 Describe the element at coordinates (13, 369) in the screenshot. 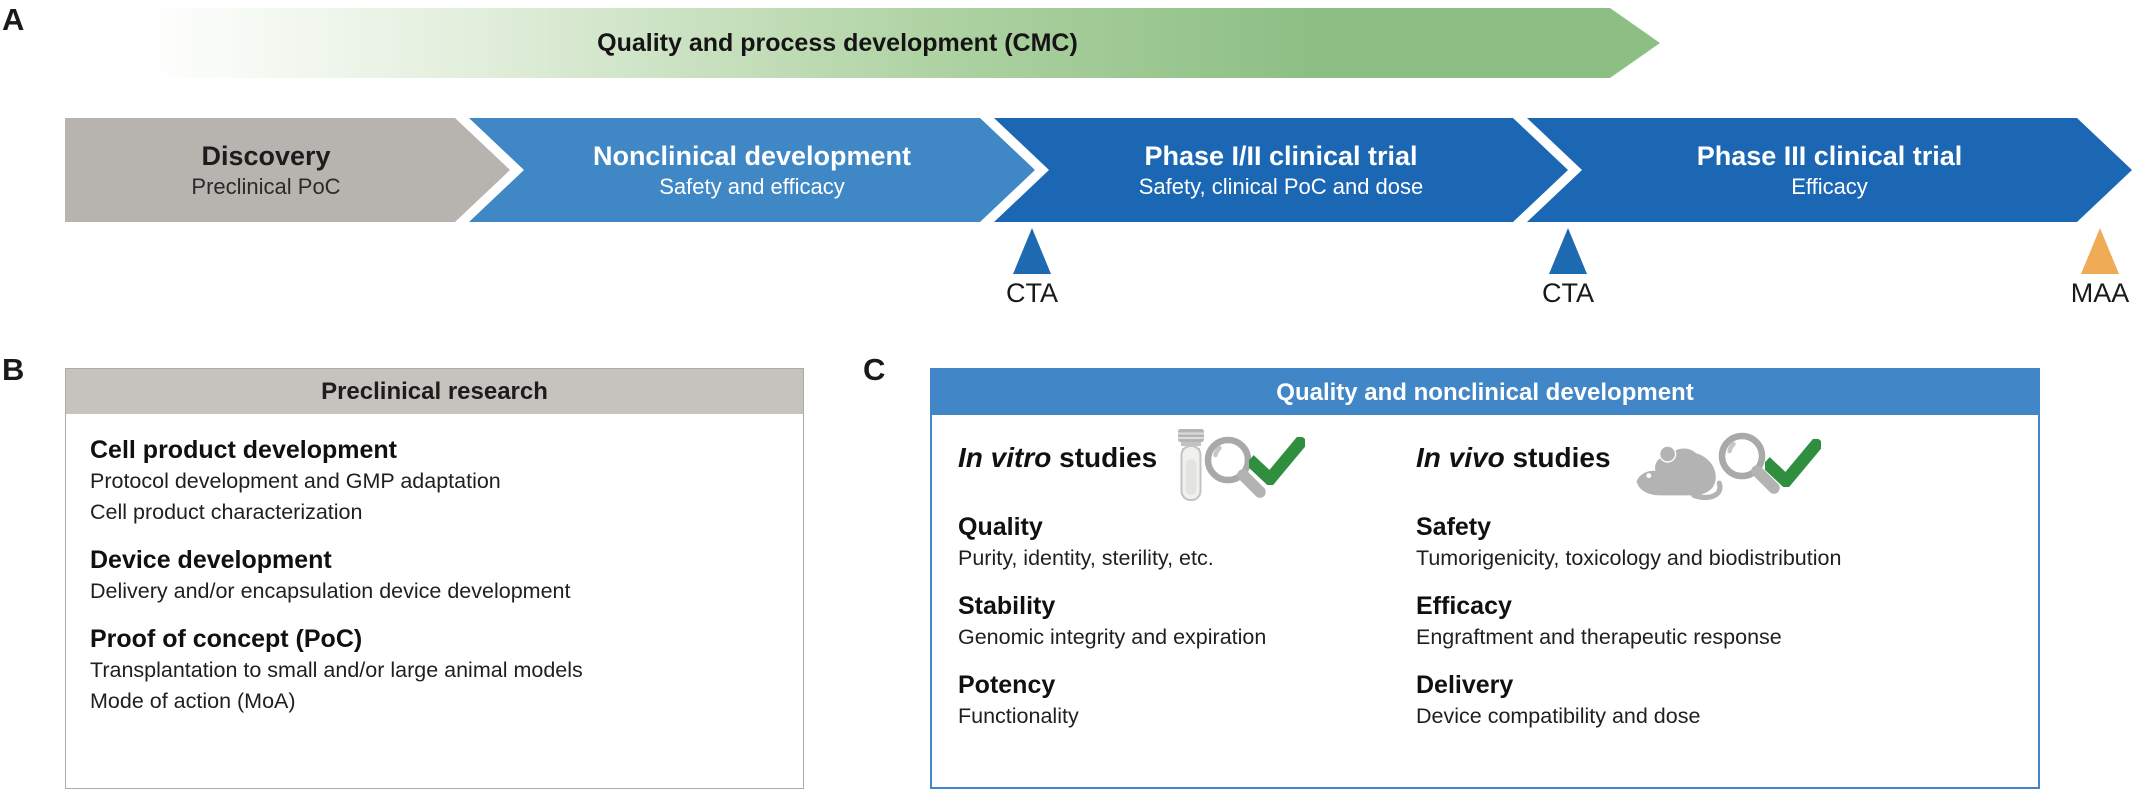

I see `panel-b-label: B` at that location.